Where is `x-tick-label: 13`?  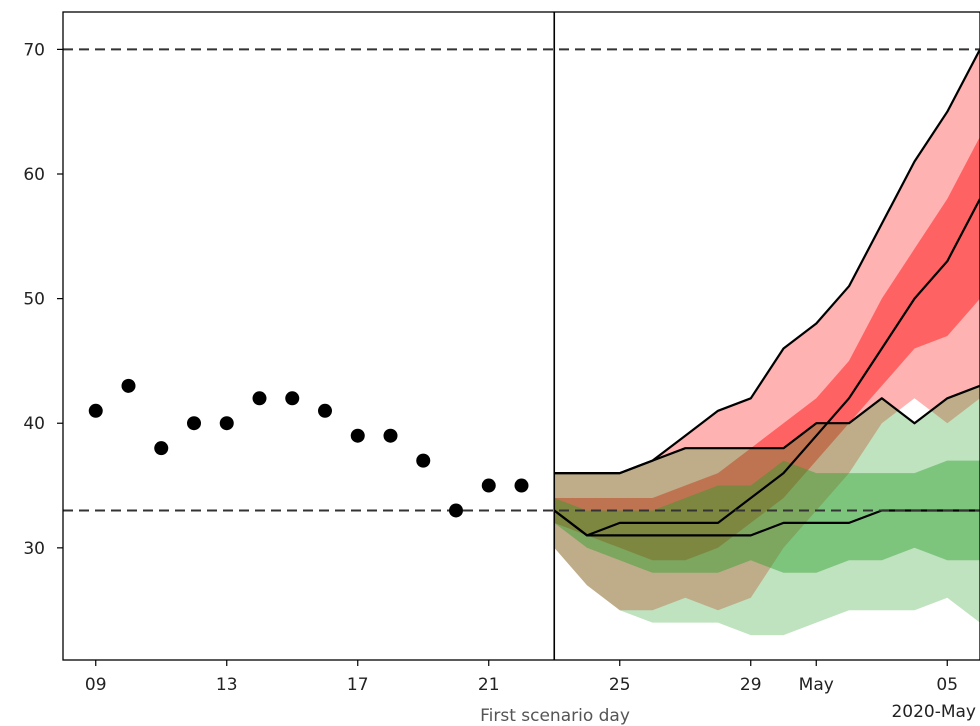 x-tick-label: 13 is located at coordinates (227, 685).